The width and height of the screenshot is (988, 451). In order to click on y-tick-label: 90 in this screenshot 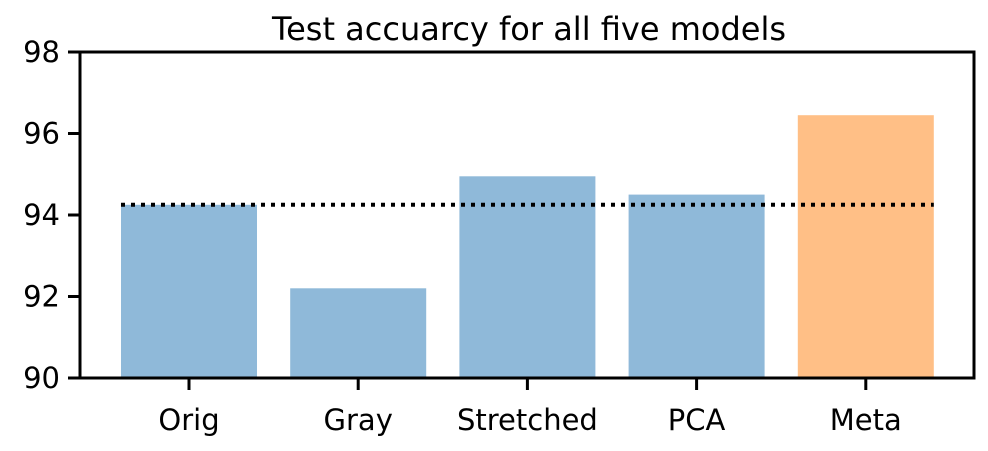, I will do `click(41, 378)`.